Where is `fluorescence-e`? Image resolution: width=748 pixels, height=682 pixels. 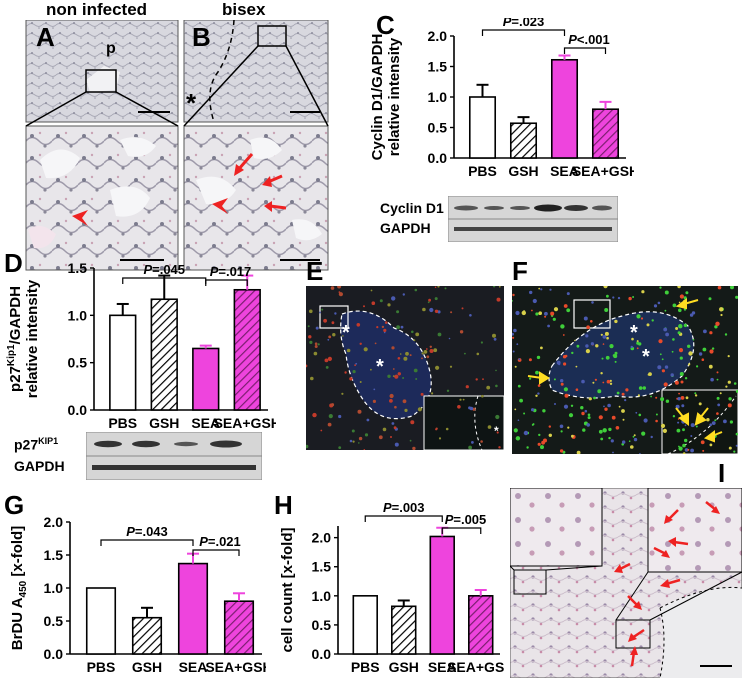 fluorescence-e is located at coordinates (405, 368).